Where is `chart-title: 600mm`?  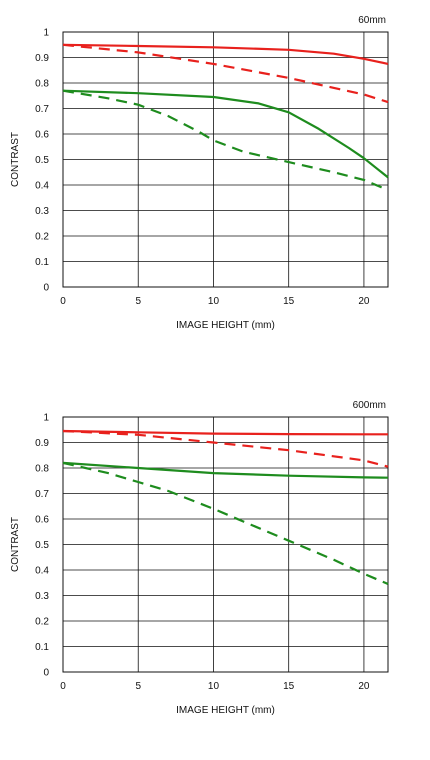
chart-title: 600mm is located at coordinates (369, 405).